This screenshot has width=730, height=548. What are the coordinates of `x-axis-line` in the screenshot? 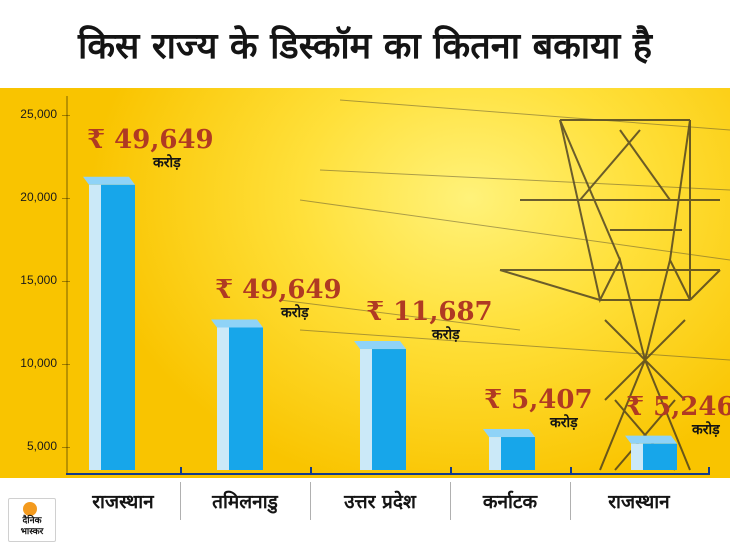 It's located at (387, 474).